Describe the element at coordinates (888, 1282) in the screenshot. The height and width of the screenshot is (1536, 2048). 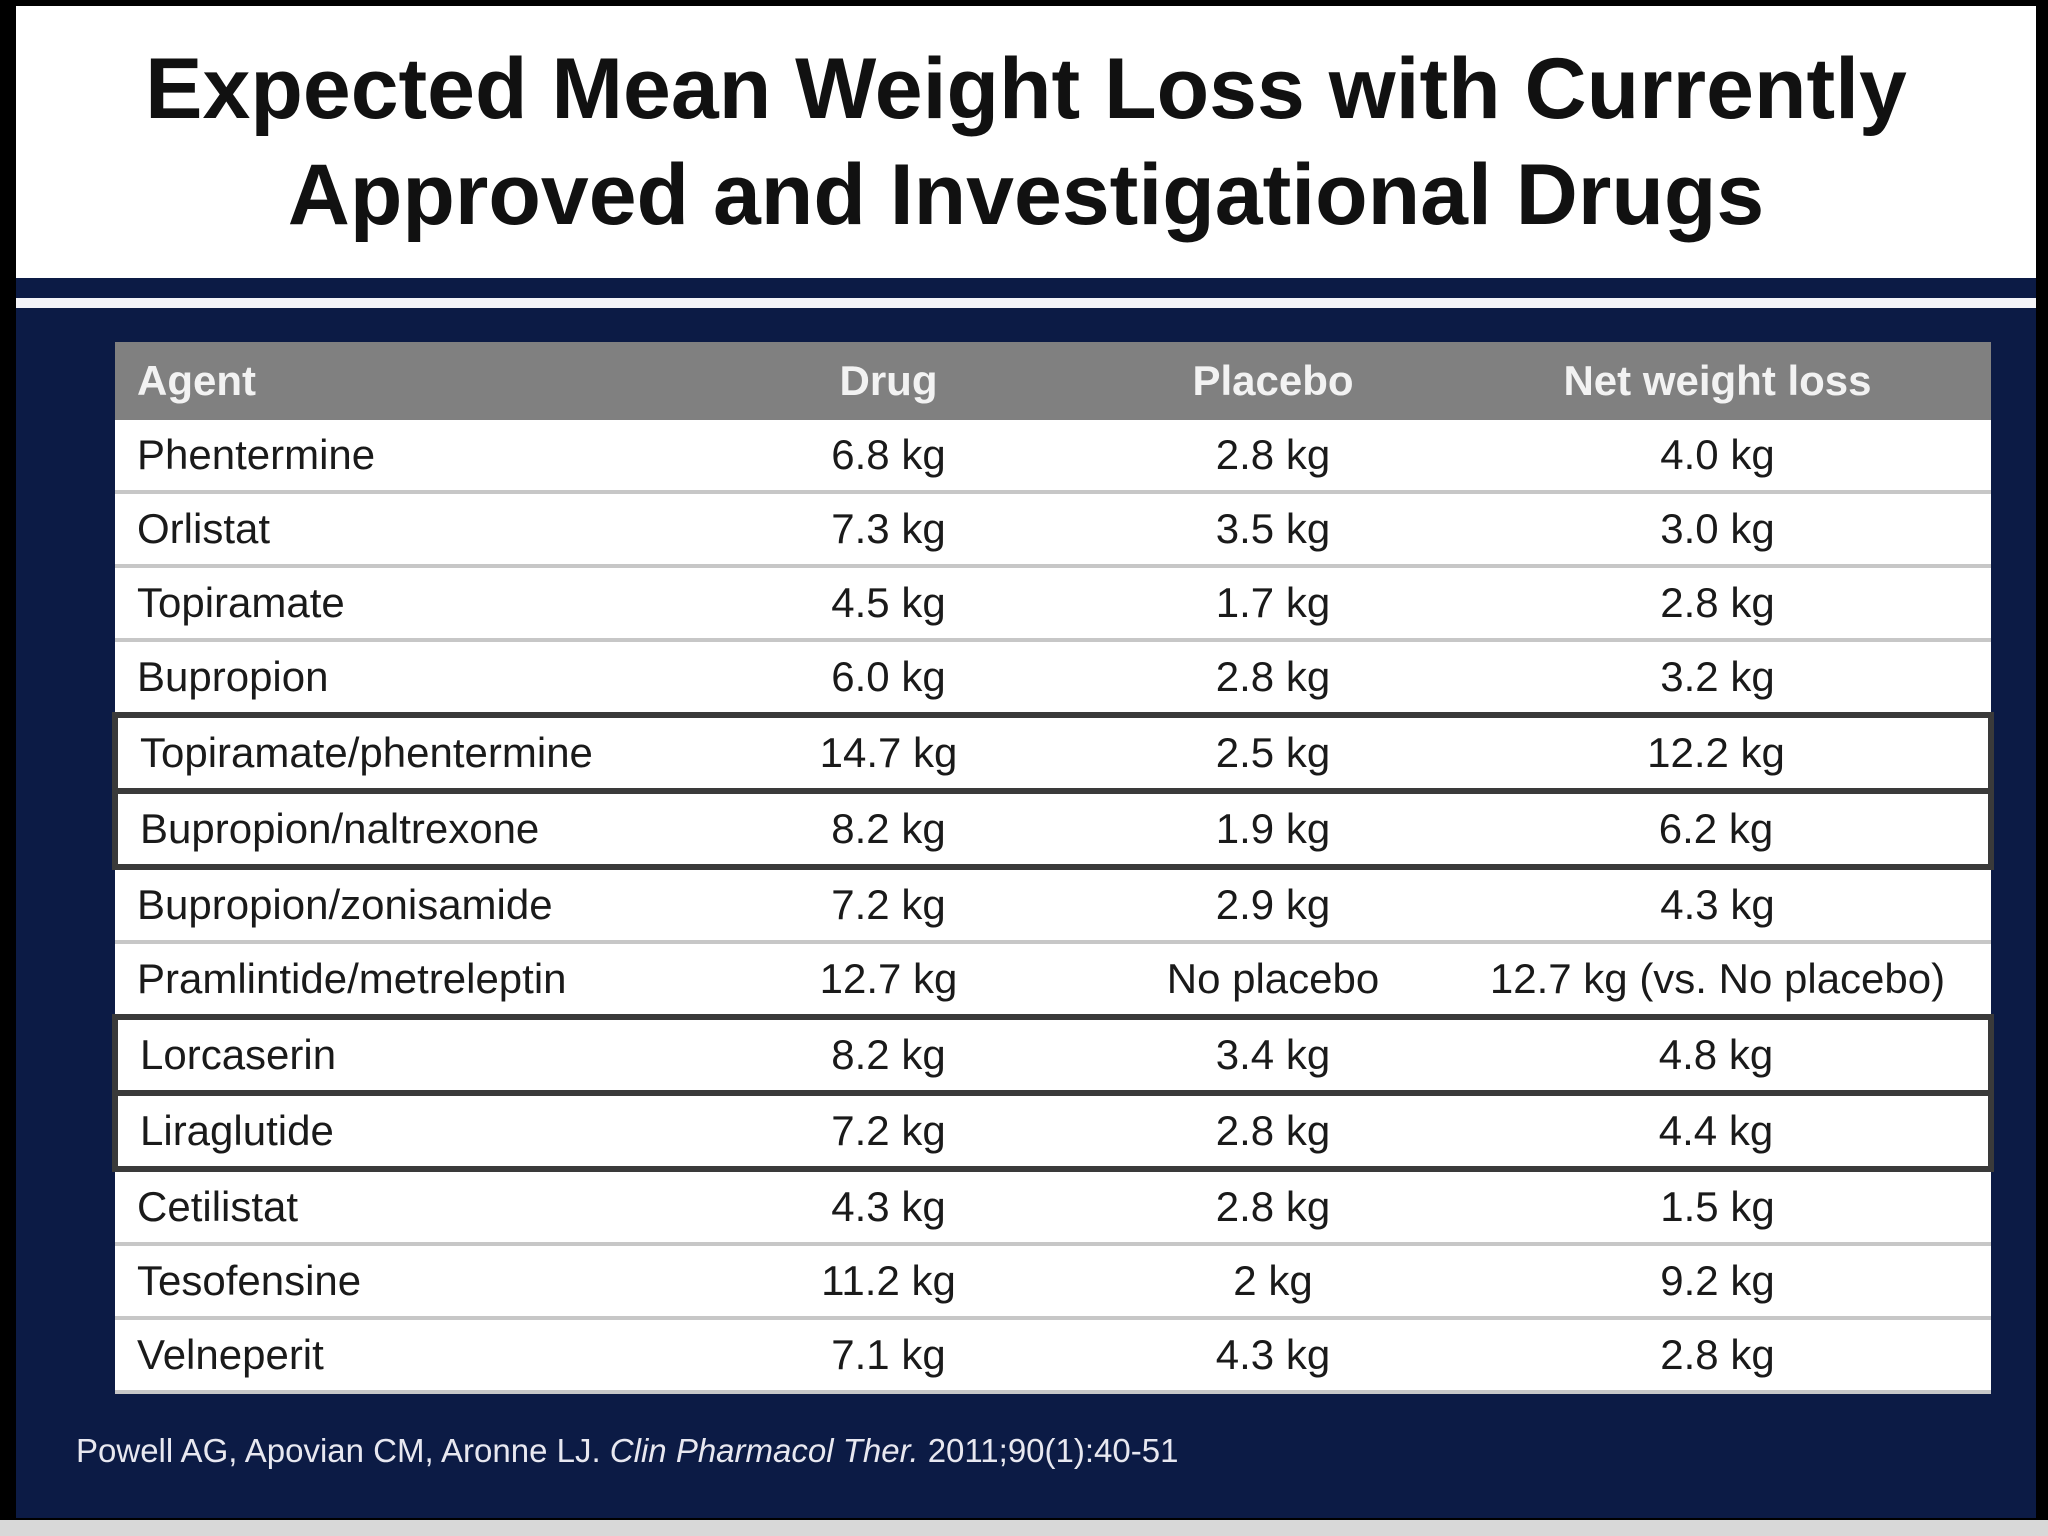
I see `drug-cell: 11.2 kg` at that location.